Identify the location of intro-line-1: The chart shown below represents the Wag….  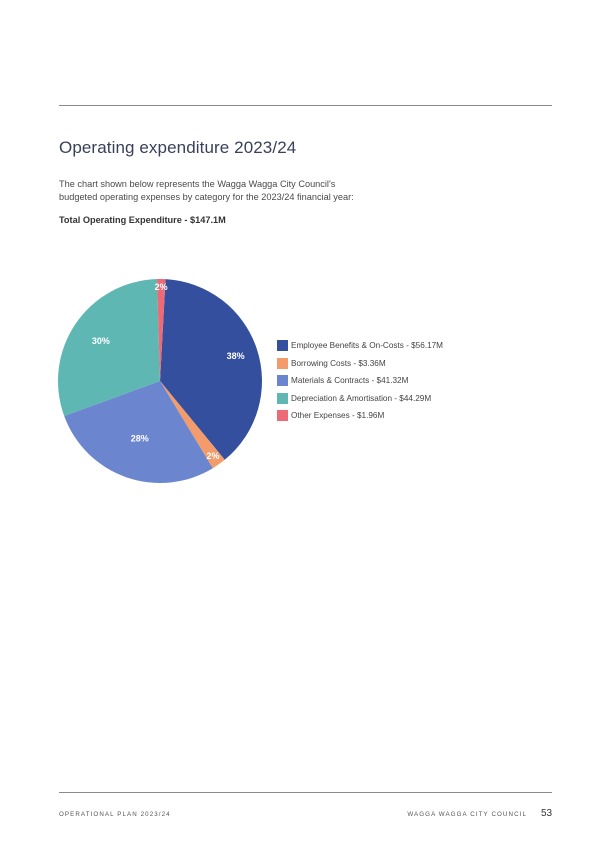
(197, 184).